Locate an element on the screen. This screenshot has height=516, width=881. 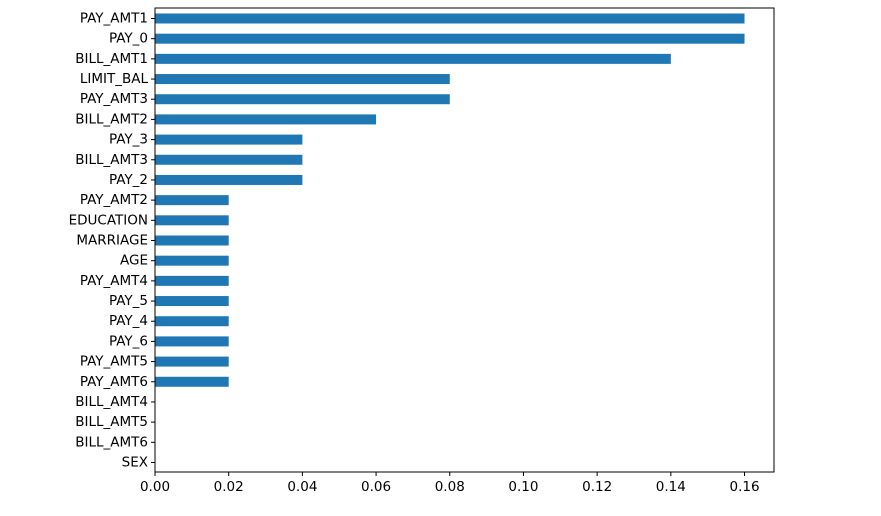
x-tick-label: 0.00 is located at coordinates (155, 487).